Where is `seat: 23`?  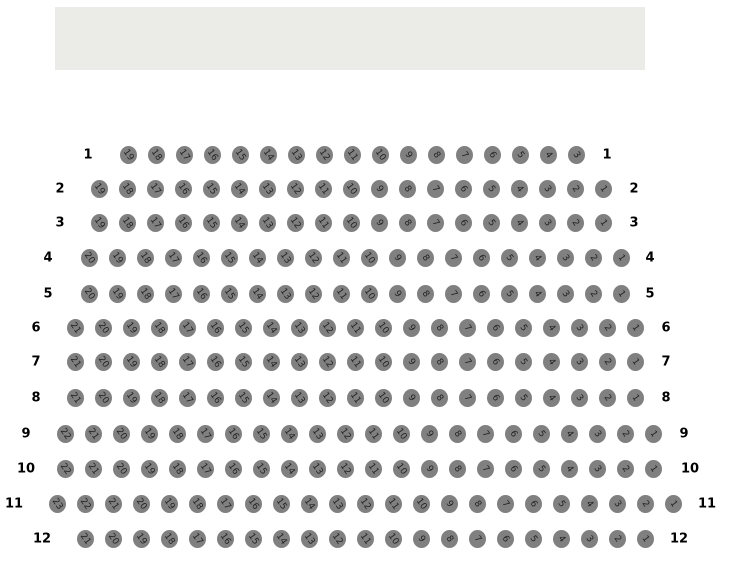 seat: 23 is located at coordinates (57, 504).